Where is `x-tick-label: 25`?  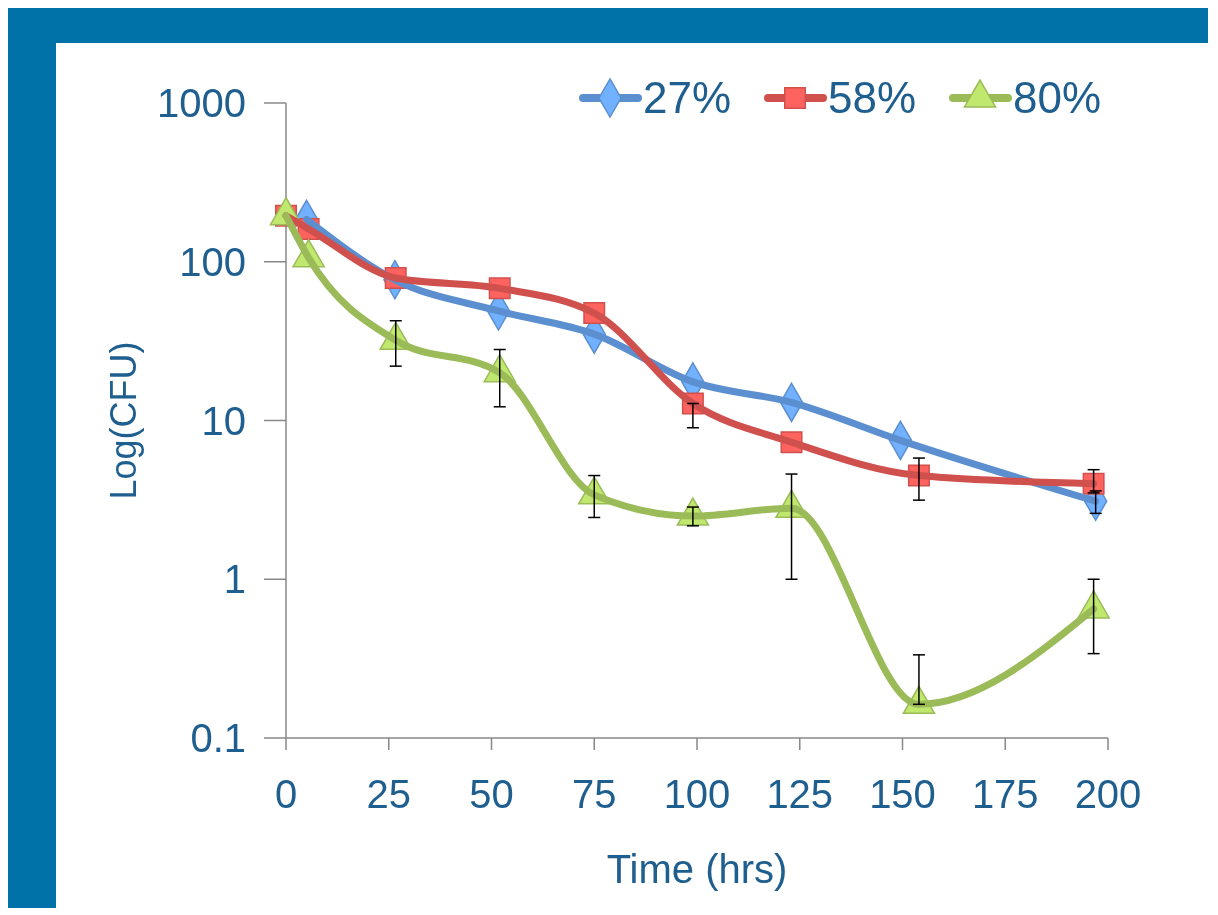 x-tick-label: 25 is located at coordinates (388, 794).